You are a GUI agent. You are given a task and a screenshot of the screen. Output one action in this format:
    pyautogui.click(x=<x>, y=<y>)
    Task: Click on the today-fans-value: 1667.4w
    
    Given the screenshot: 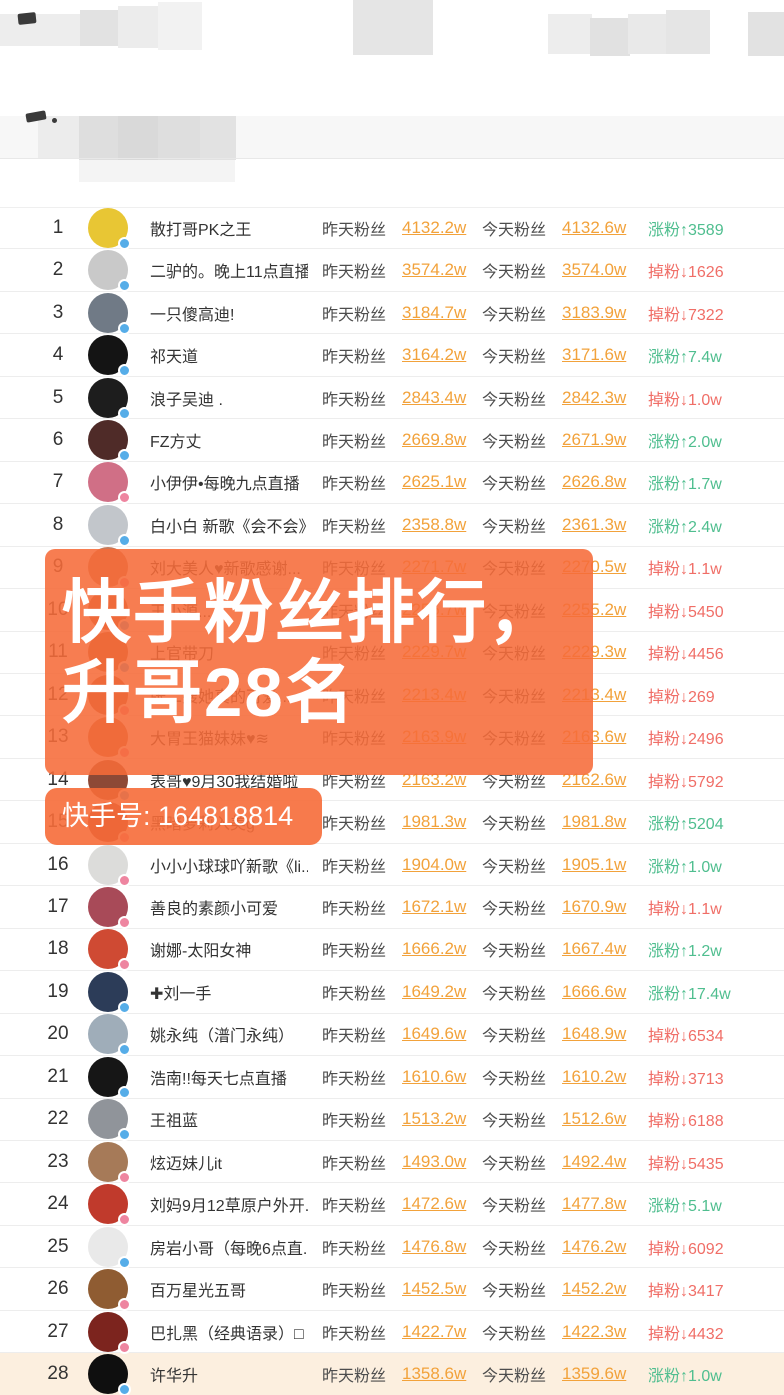 What is the action you would take?
    pyautogui.click(x=594, y=949)
    